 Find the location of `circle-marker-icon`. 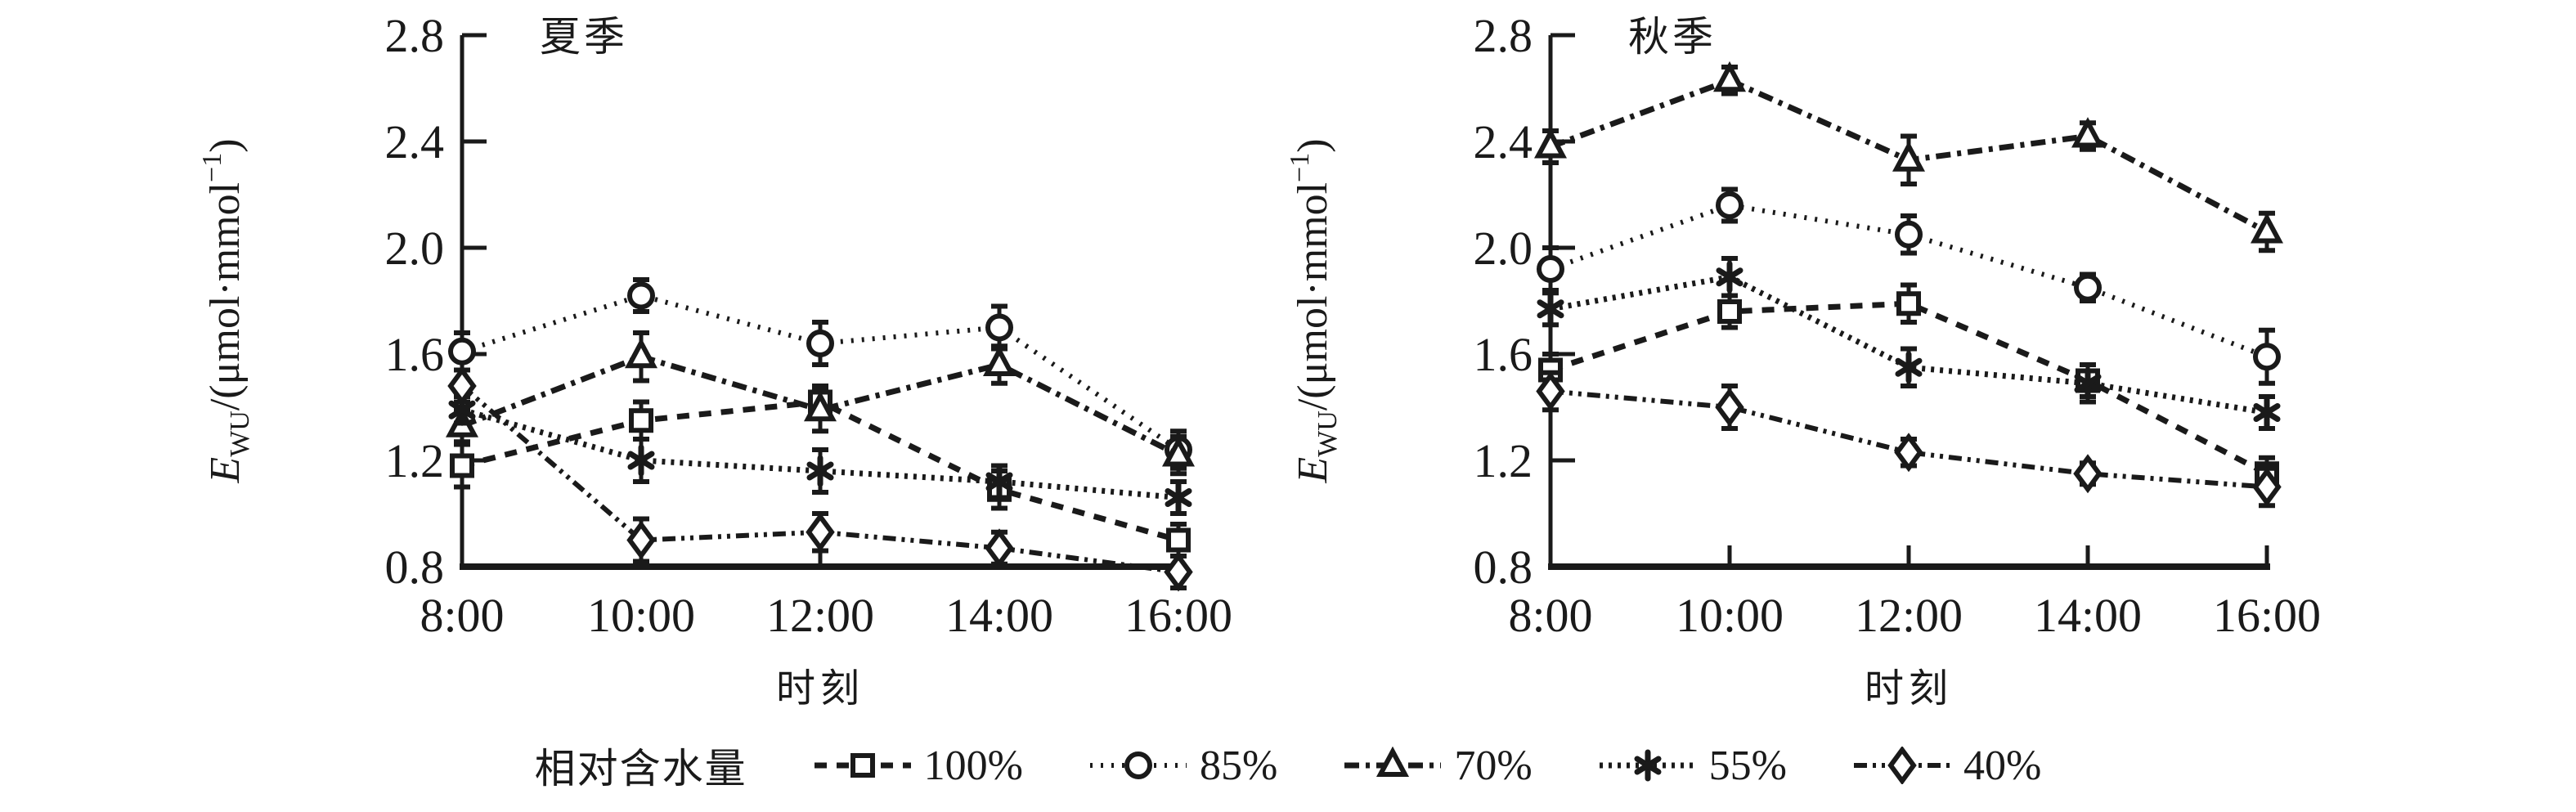

circle-marker-icon is located at coordinates (1138, 766).